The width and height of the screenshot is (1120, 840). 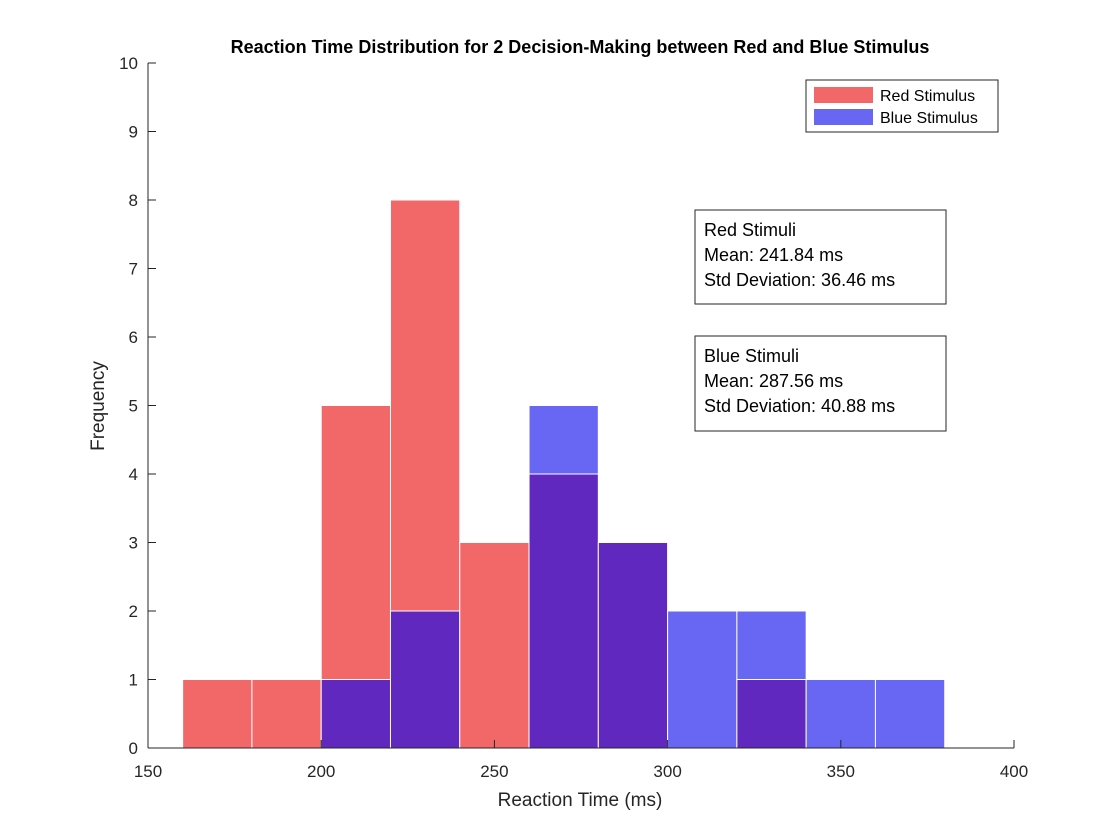 What do you see at coordinates (321, 771) in the screenshot?
I see `x-tick-label: 200` at bounding box center [321, 771].